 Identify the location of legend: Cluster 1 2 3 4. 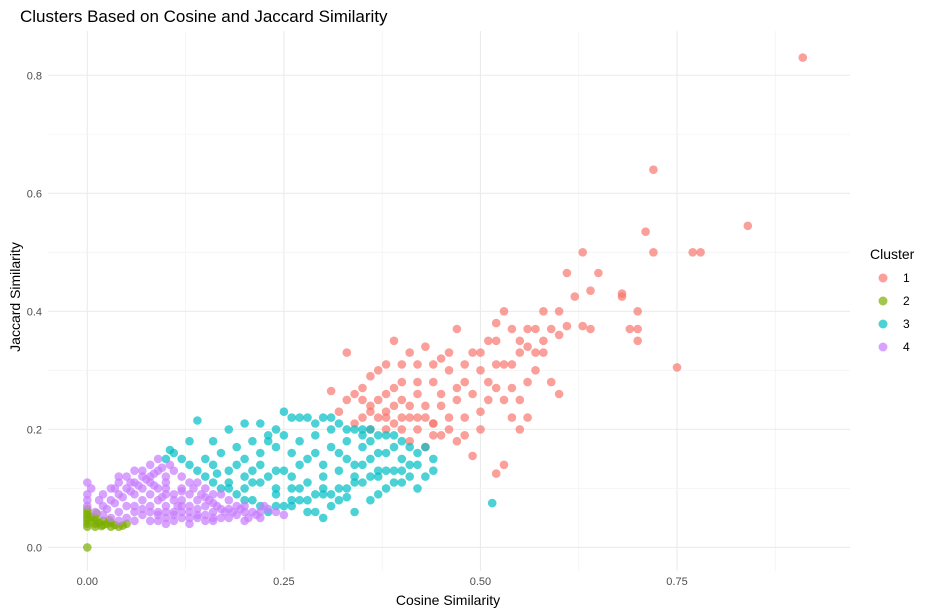
(892, 300).